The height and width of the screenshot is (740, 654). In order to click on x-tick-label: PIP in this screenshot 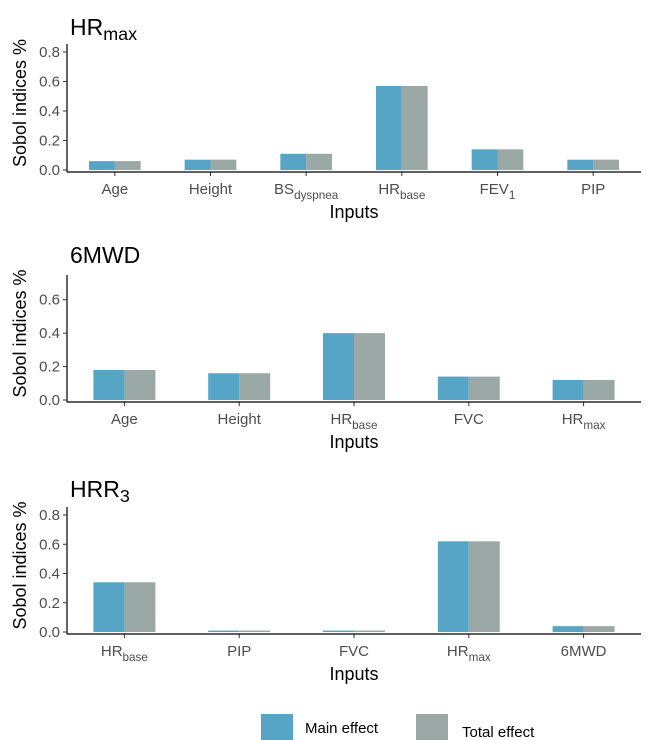, I will do `click(593, 189)`.